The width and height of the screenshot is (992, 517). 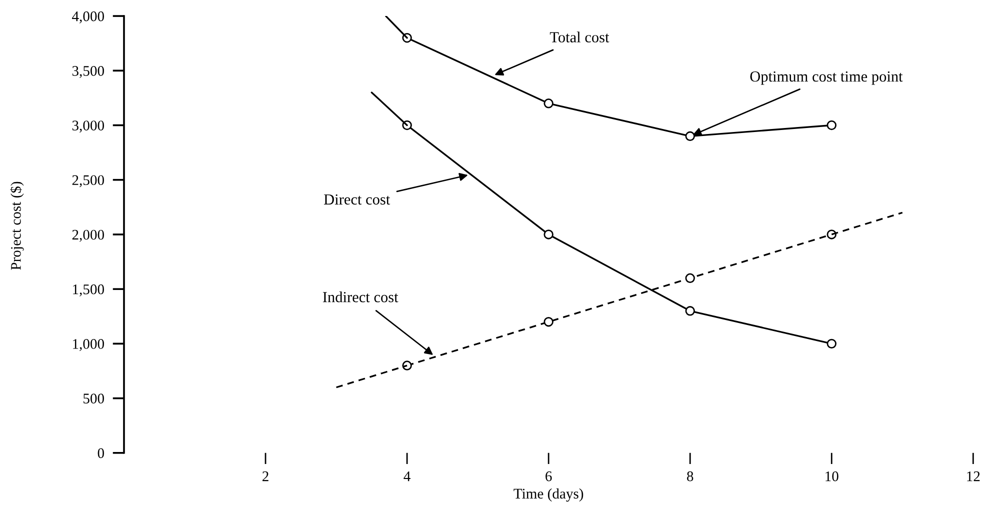 I want to click on y-axis-title: Project cost ($), so click(x=17, y=226).